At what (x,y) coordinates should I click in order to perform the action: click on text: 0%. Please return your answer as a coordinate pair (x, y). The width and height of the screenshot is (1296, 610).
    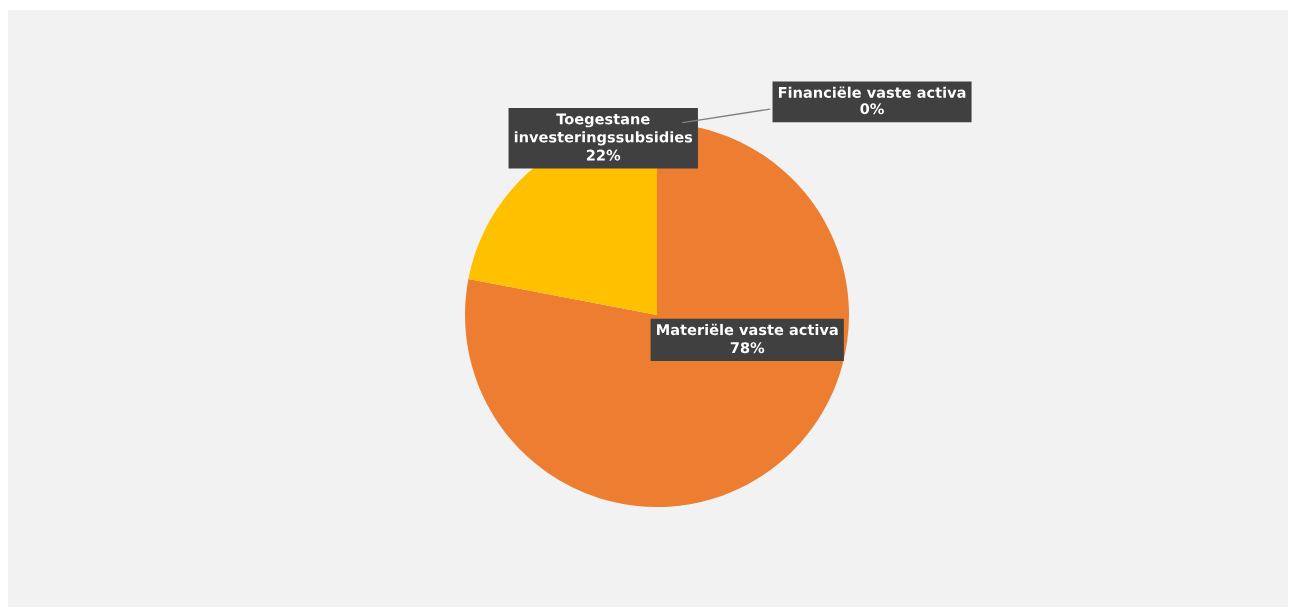
    Looking at the image, I should click on (872, 109).